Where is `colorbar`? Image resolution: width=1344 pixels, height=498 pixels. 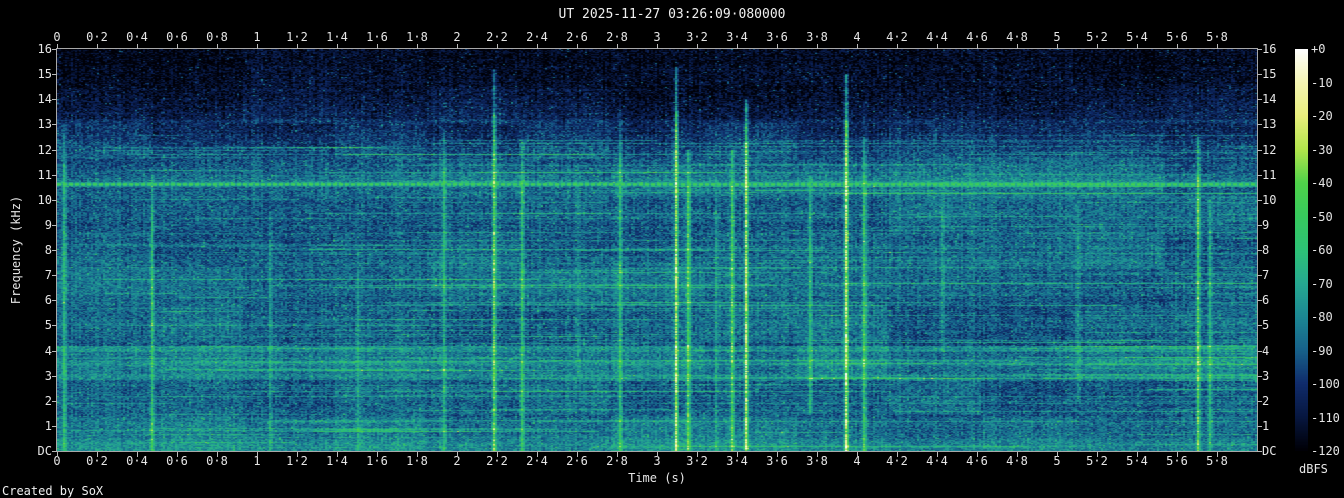
colorbar is located at coordinates (1301, 250).